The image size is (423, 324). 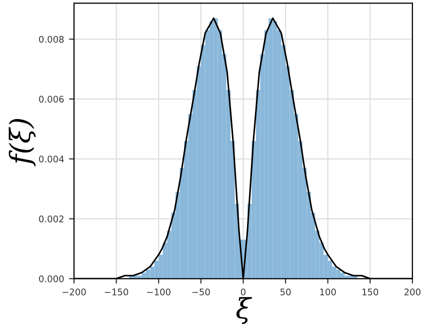 What do you see at coordinates (51, 219) in the screenshot?
I see `y-tick-label: 0.002` at bounding box center [51, 219].